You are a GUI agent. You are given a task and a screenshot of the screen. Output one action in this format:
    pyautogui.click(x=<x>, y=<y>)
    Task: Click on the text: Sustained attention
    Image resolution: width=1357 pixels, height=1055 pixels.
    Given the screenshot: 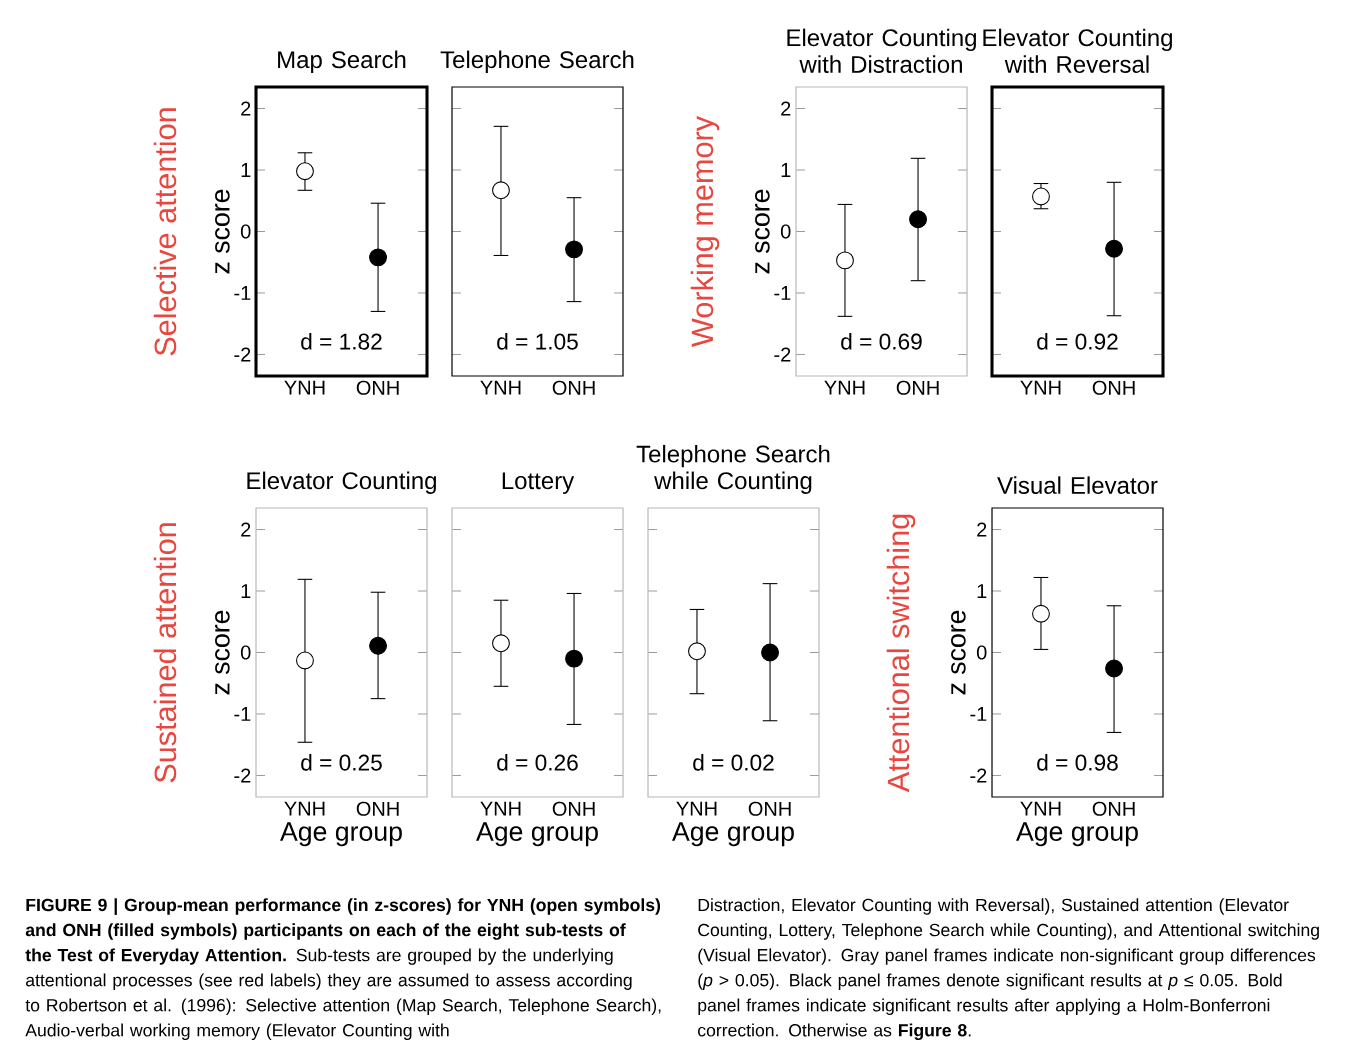 What is the action you would take?
    pyautogui.click(x=165, y=653)
    